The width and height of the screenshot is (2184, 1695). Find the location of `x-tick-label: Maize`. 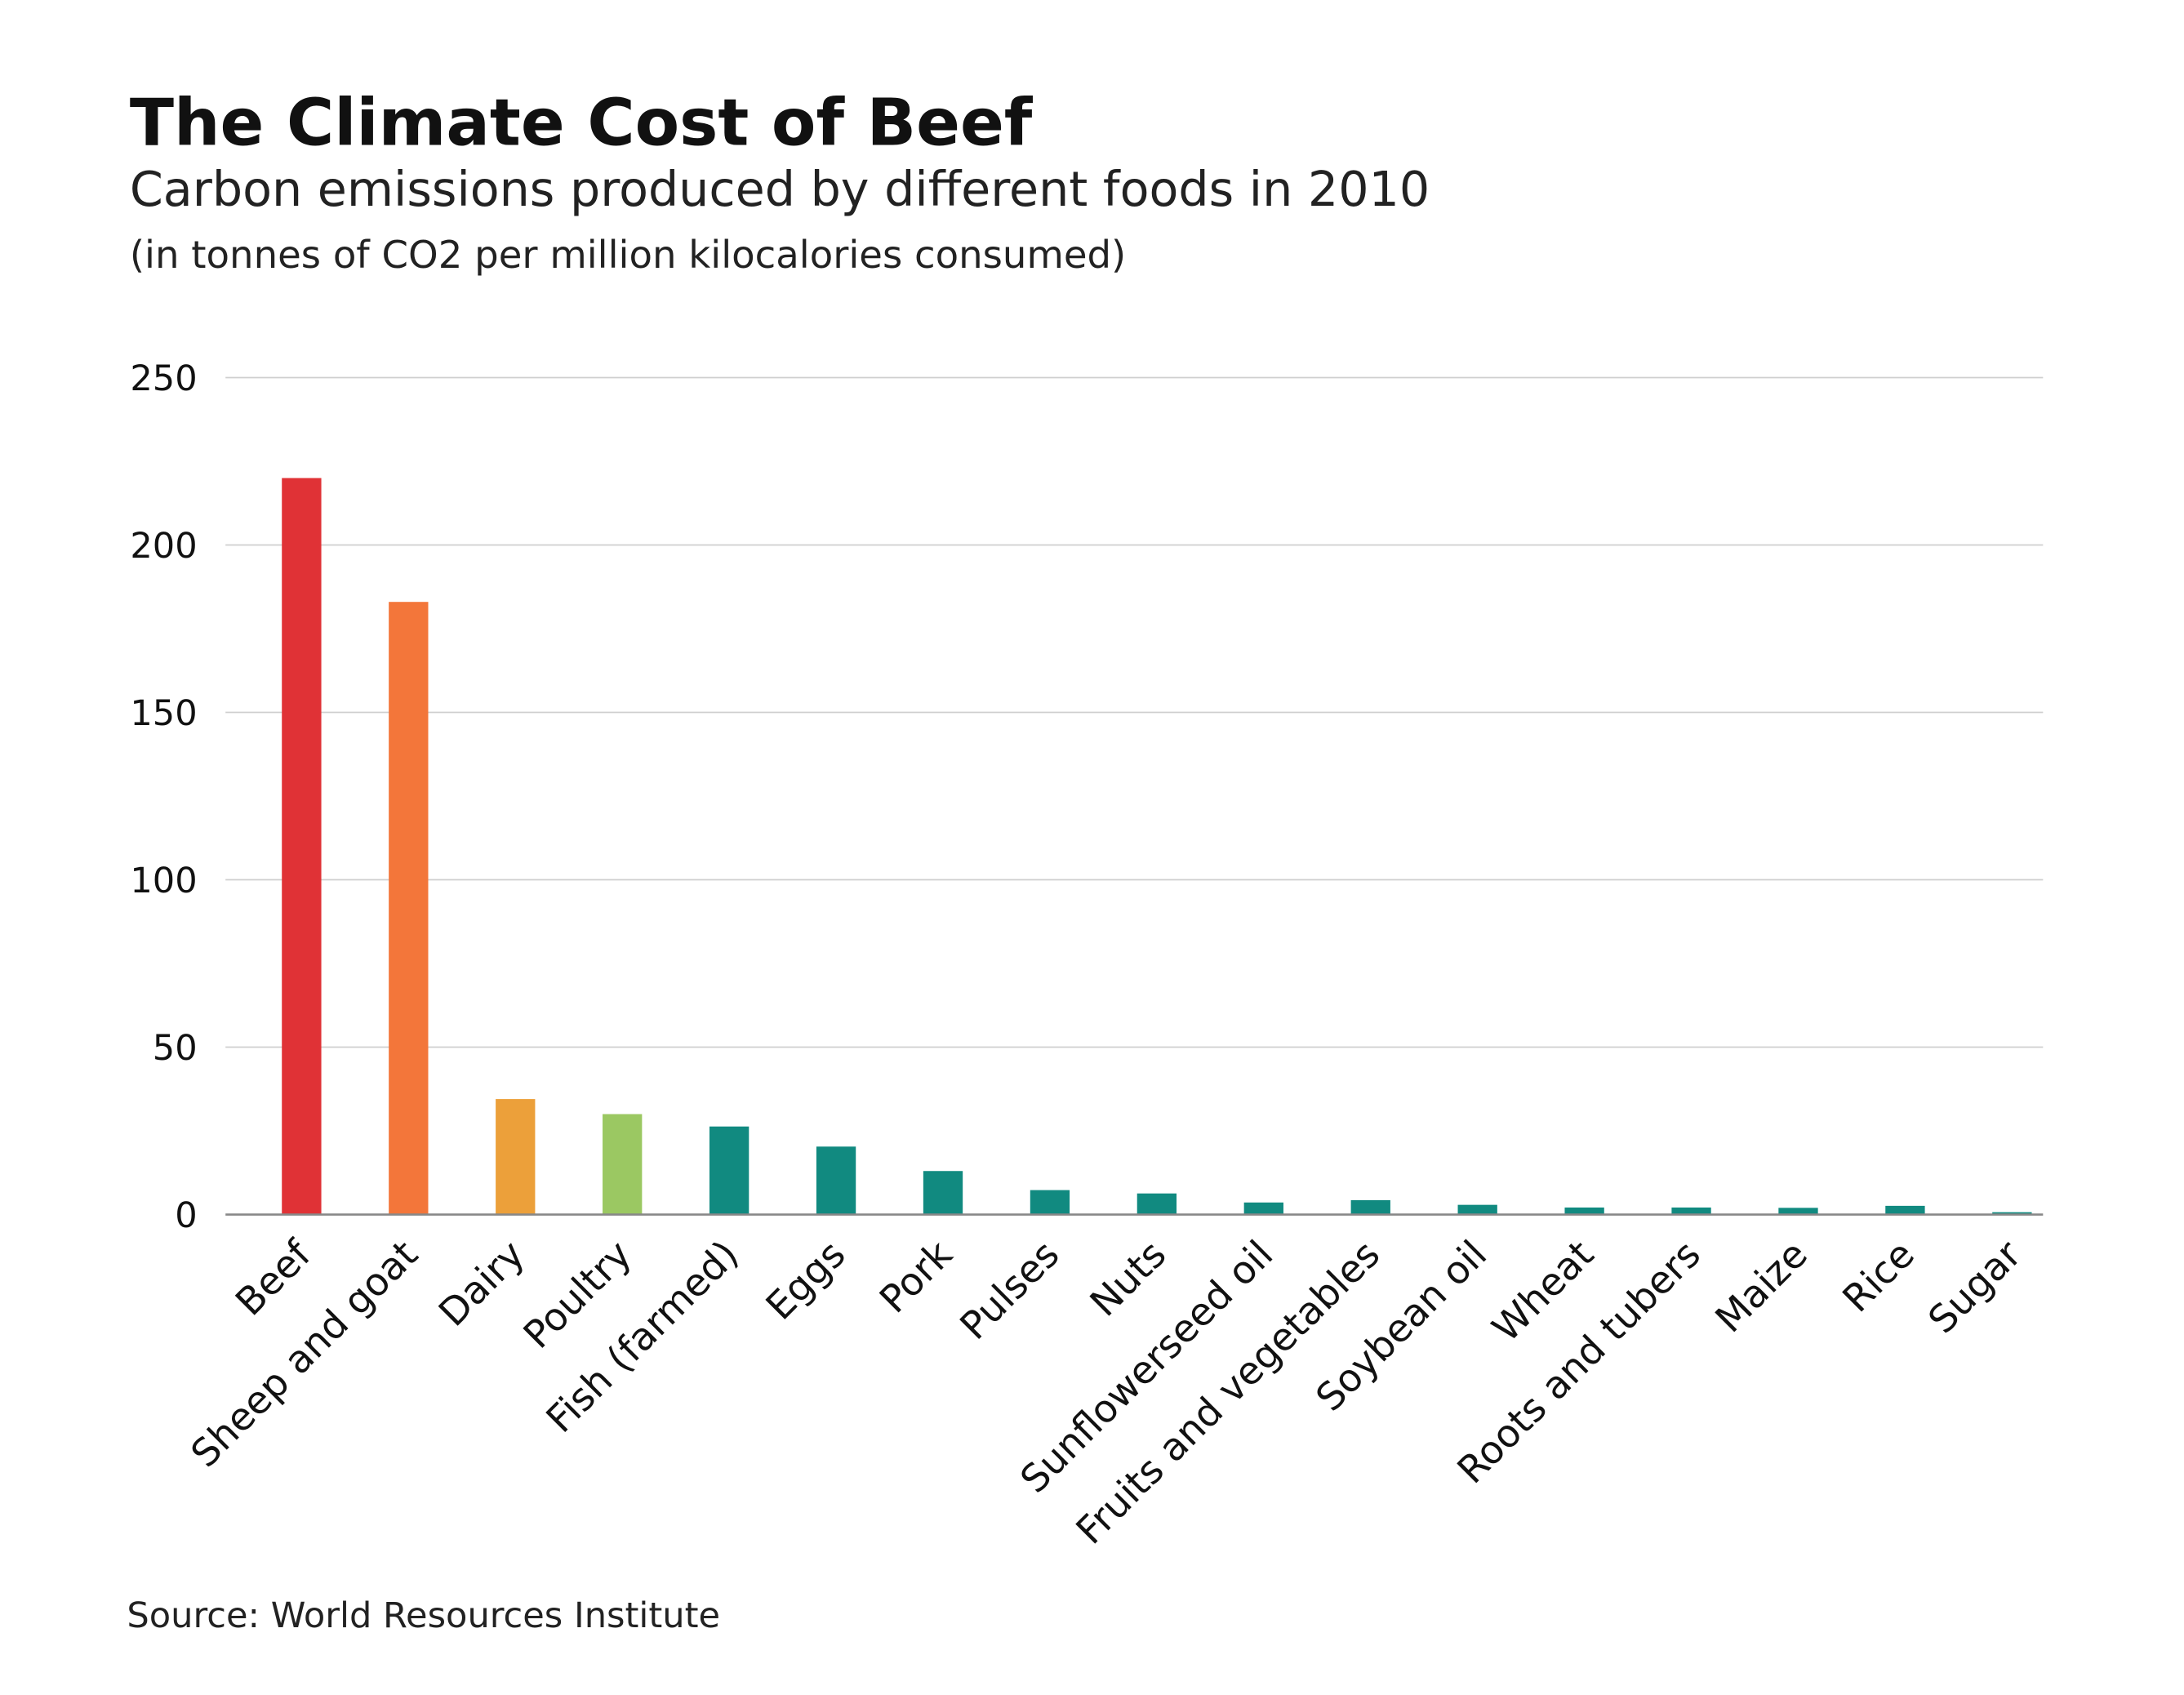

x-tick-label: Maize is located at coordinates (1762, 1287).